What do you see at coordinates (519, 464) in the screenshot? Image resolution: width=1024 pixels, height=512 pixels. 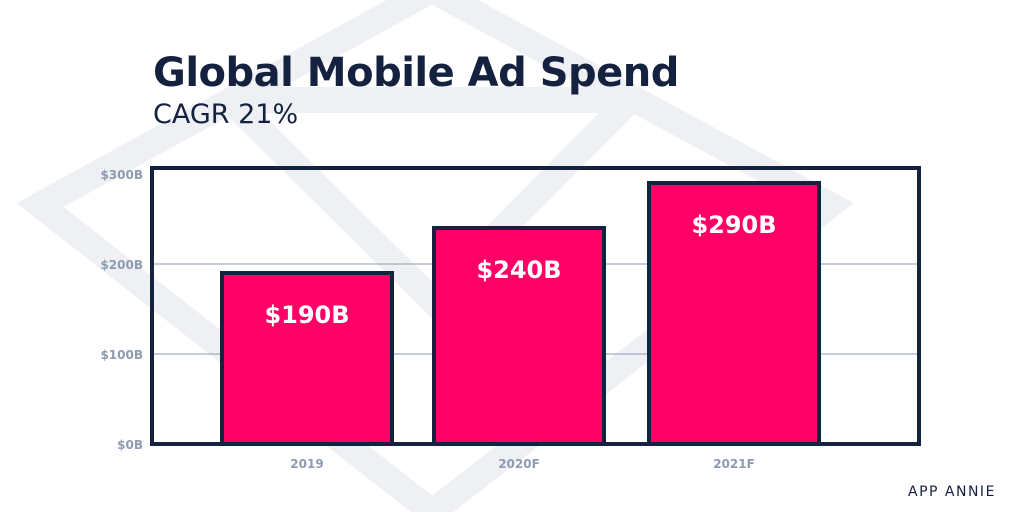 I see `x-tick-label: 2020F` at bounding box center [519, 464].